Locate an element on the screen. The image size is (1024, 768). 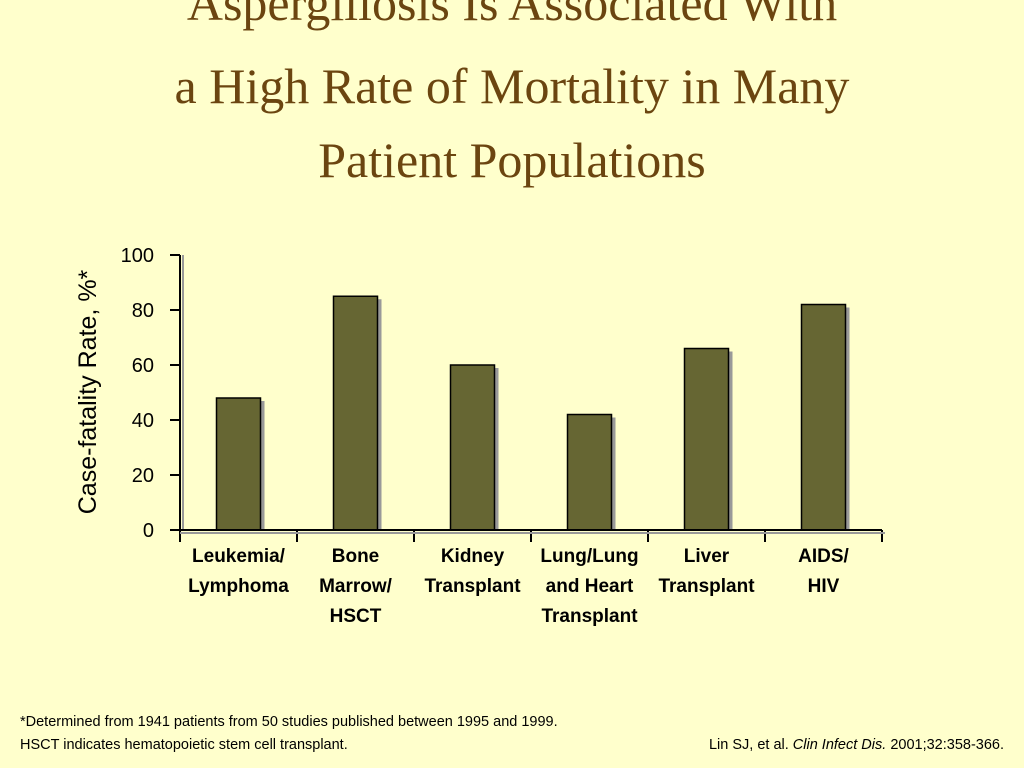
y-axis-label: Case-fatality Rate, %* is located at coordinates (88, 391).